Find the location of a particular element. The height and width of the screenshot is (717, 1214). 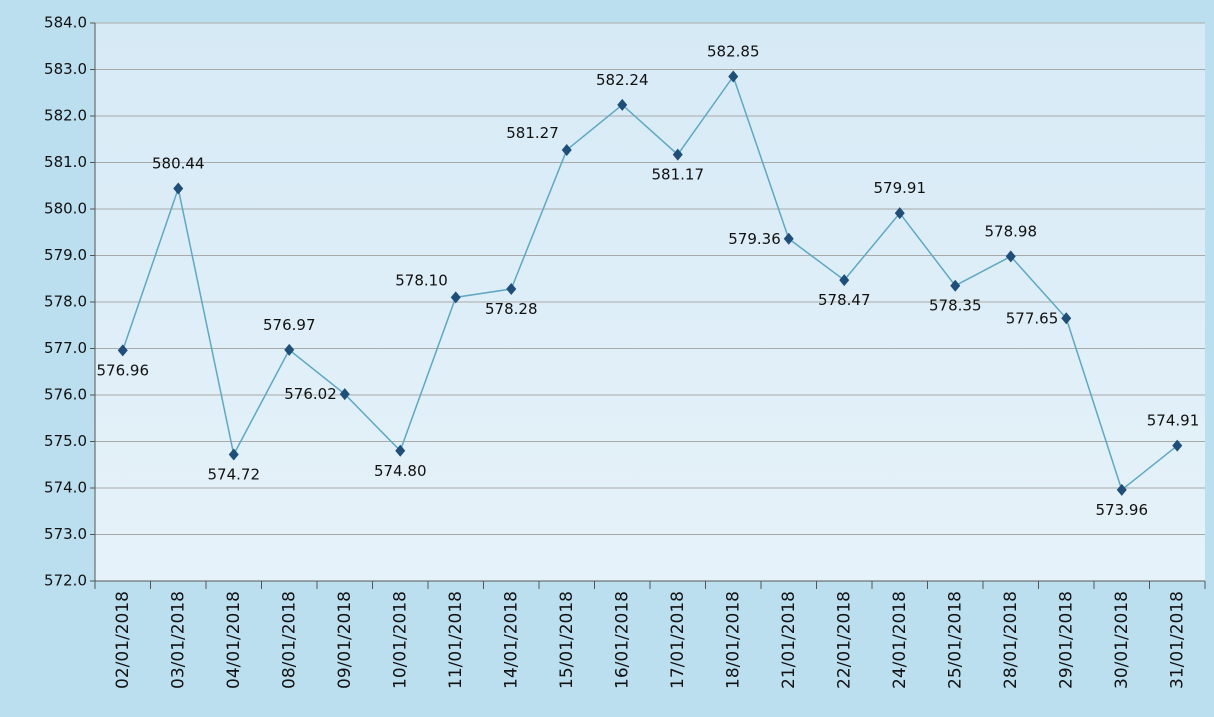

x-tick-label: 10/01/2018 is located at coordinates (400, 640).